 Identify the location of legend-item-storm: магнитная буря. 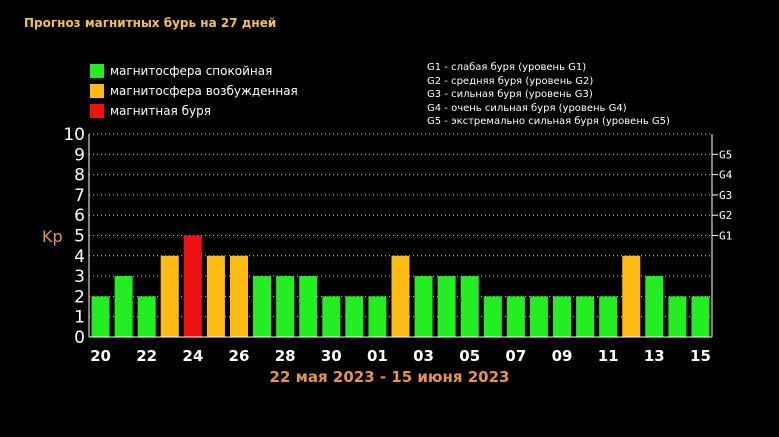
(150, 111).